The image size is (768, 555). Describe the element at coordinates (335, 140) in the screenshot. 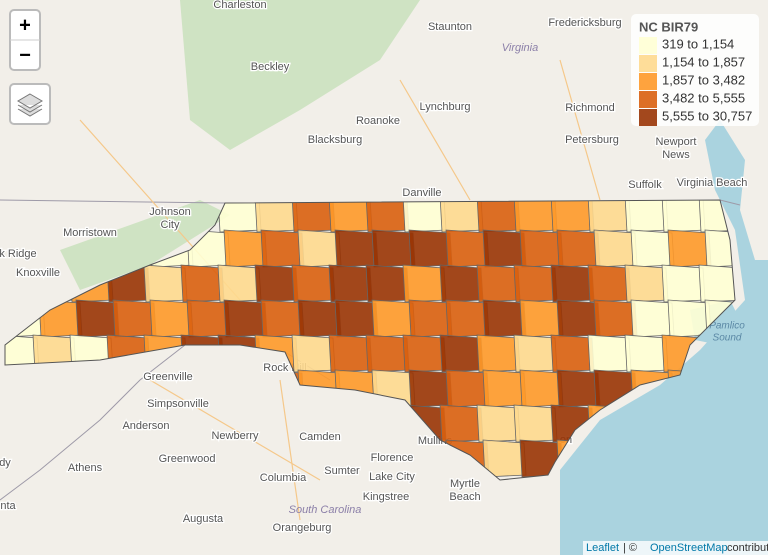

I see `place-label: Blacksburg` at that location.